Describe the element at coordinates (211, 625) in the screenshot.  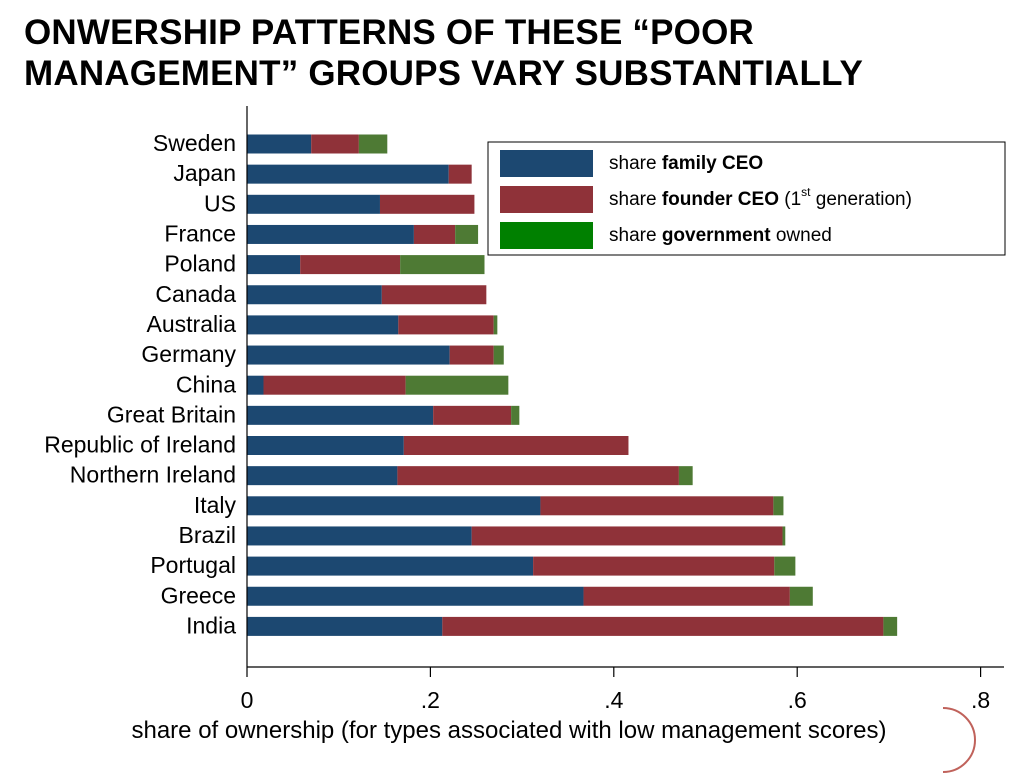
I see `category-label-india: India` at that location.